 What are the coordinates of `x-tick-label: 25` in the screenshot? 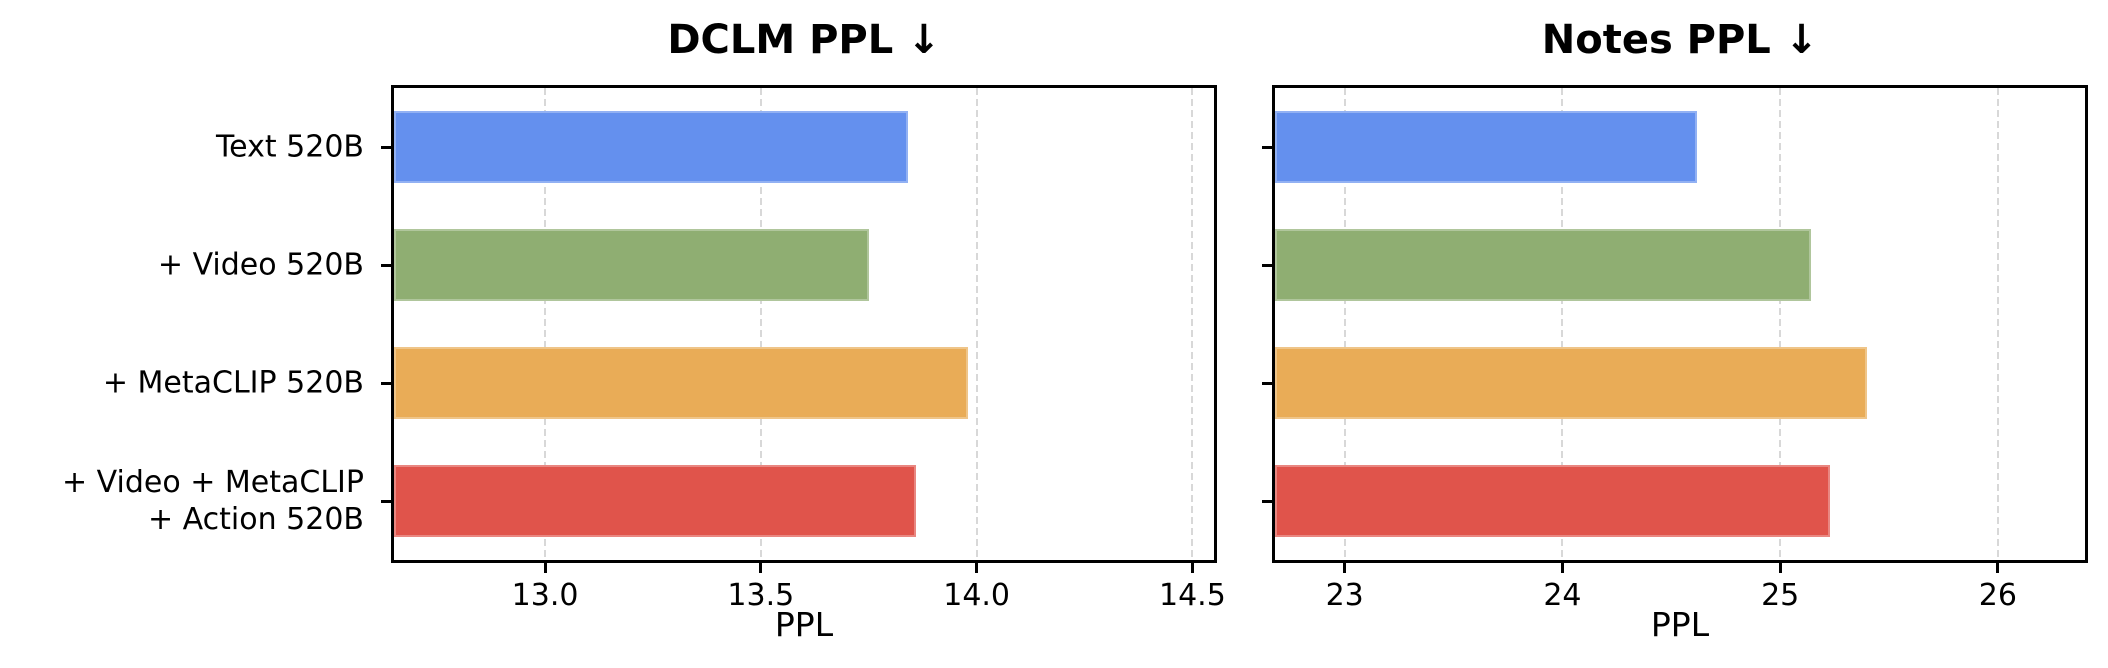 It's located at (1780, 595).